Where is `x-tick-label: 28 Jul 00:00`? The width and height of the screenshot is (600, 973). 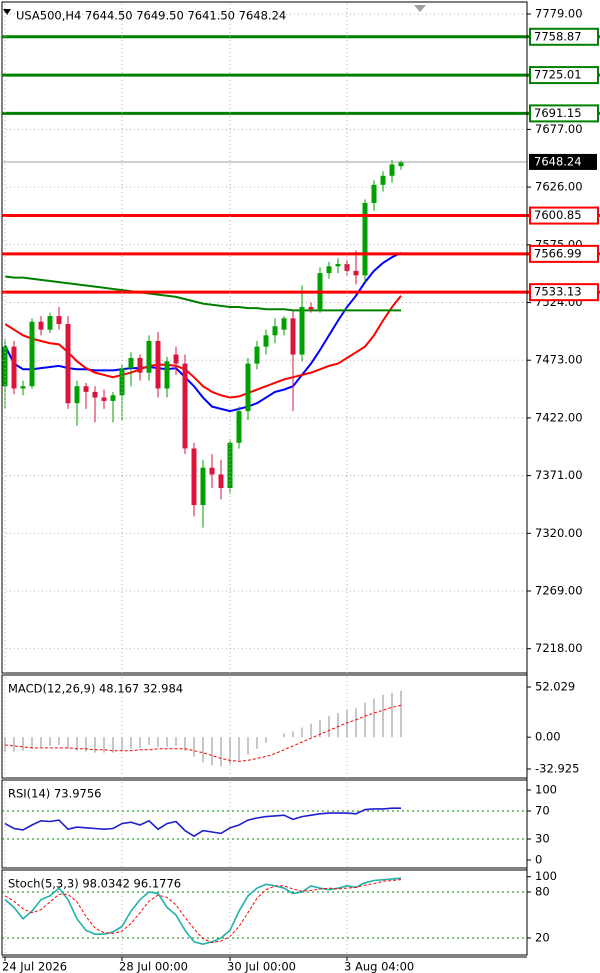 x-tick-label: 28 Jul 00:00 is located at coordinates (153, 966).